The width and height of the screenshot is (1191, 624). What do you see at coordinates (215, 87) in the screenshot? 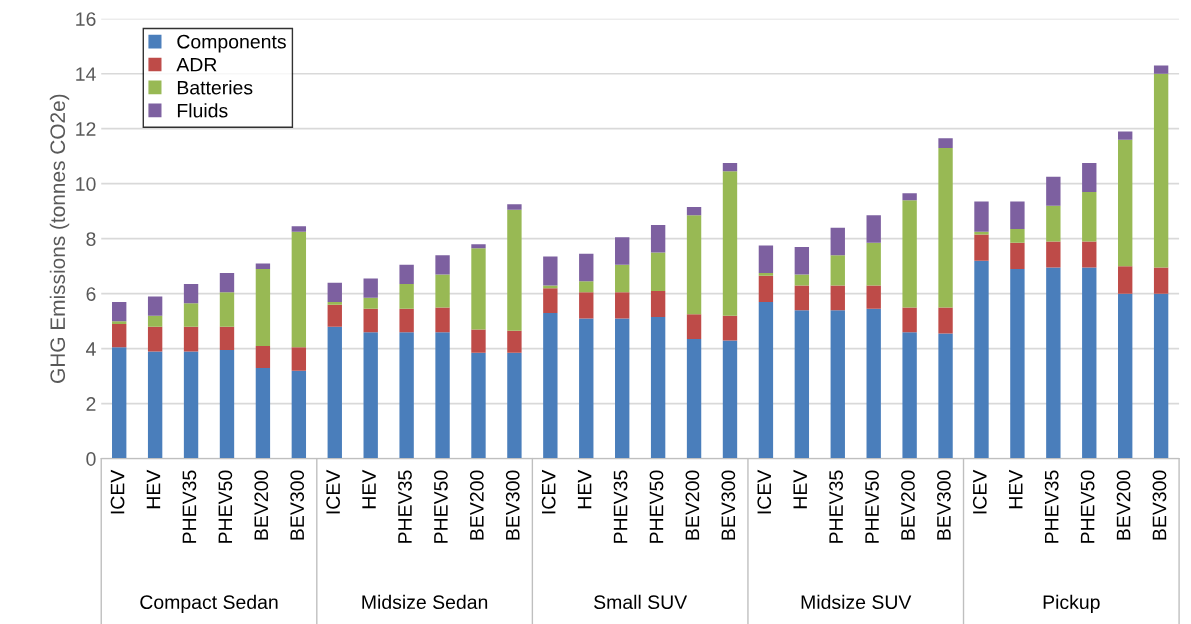
I see `legend-label: Batteries` at bounding box center [215, 87].